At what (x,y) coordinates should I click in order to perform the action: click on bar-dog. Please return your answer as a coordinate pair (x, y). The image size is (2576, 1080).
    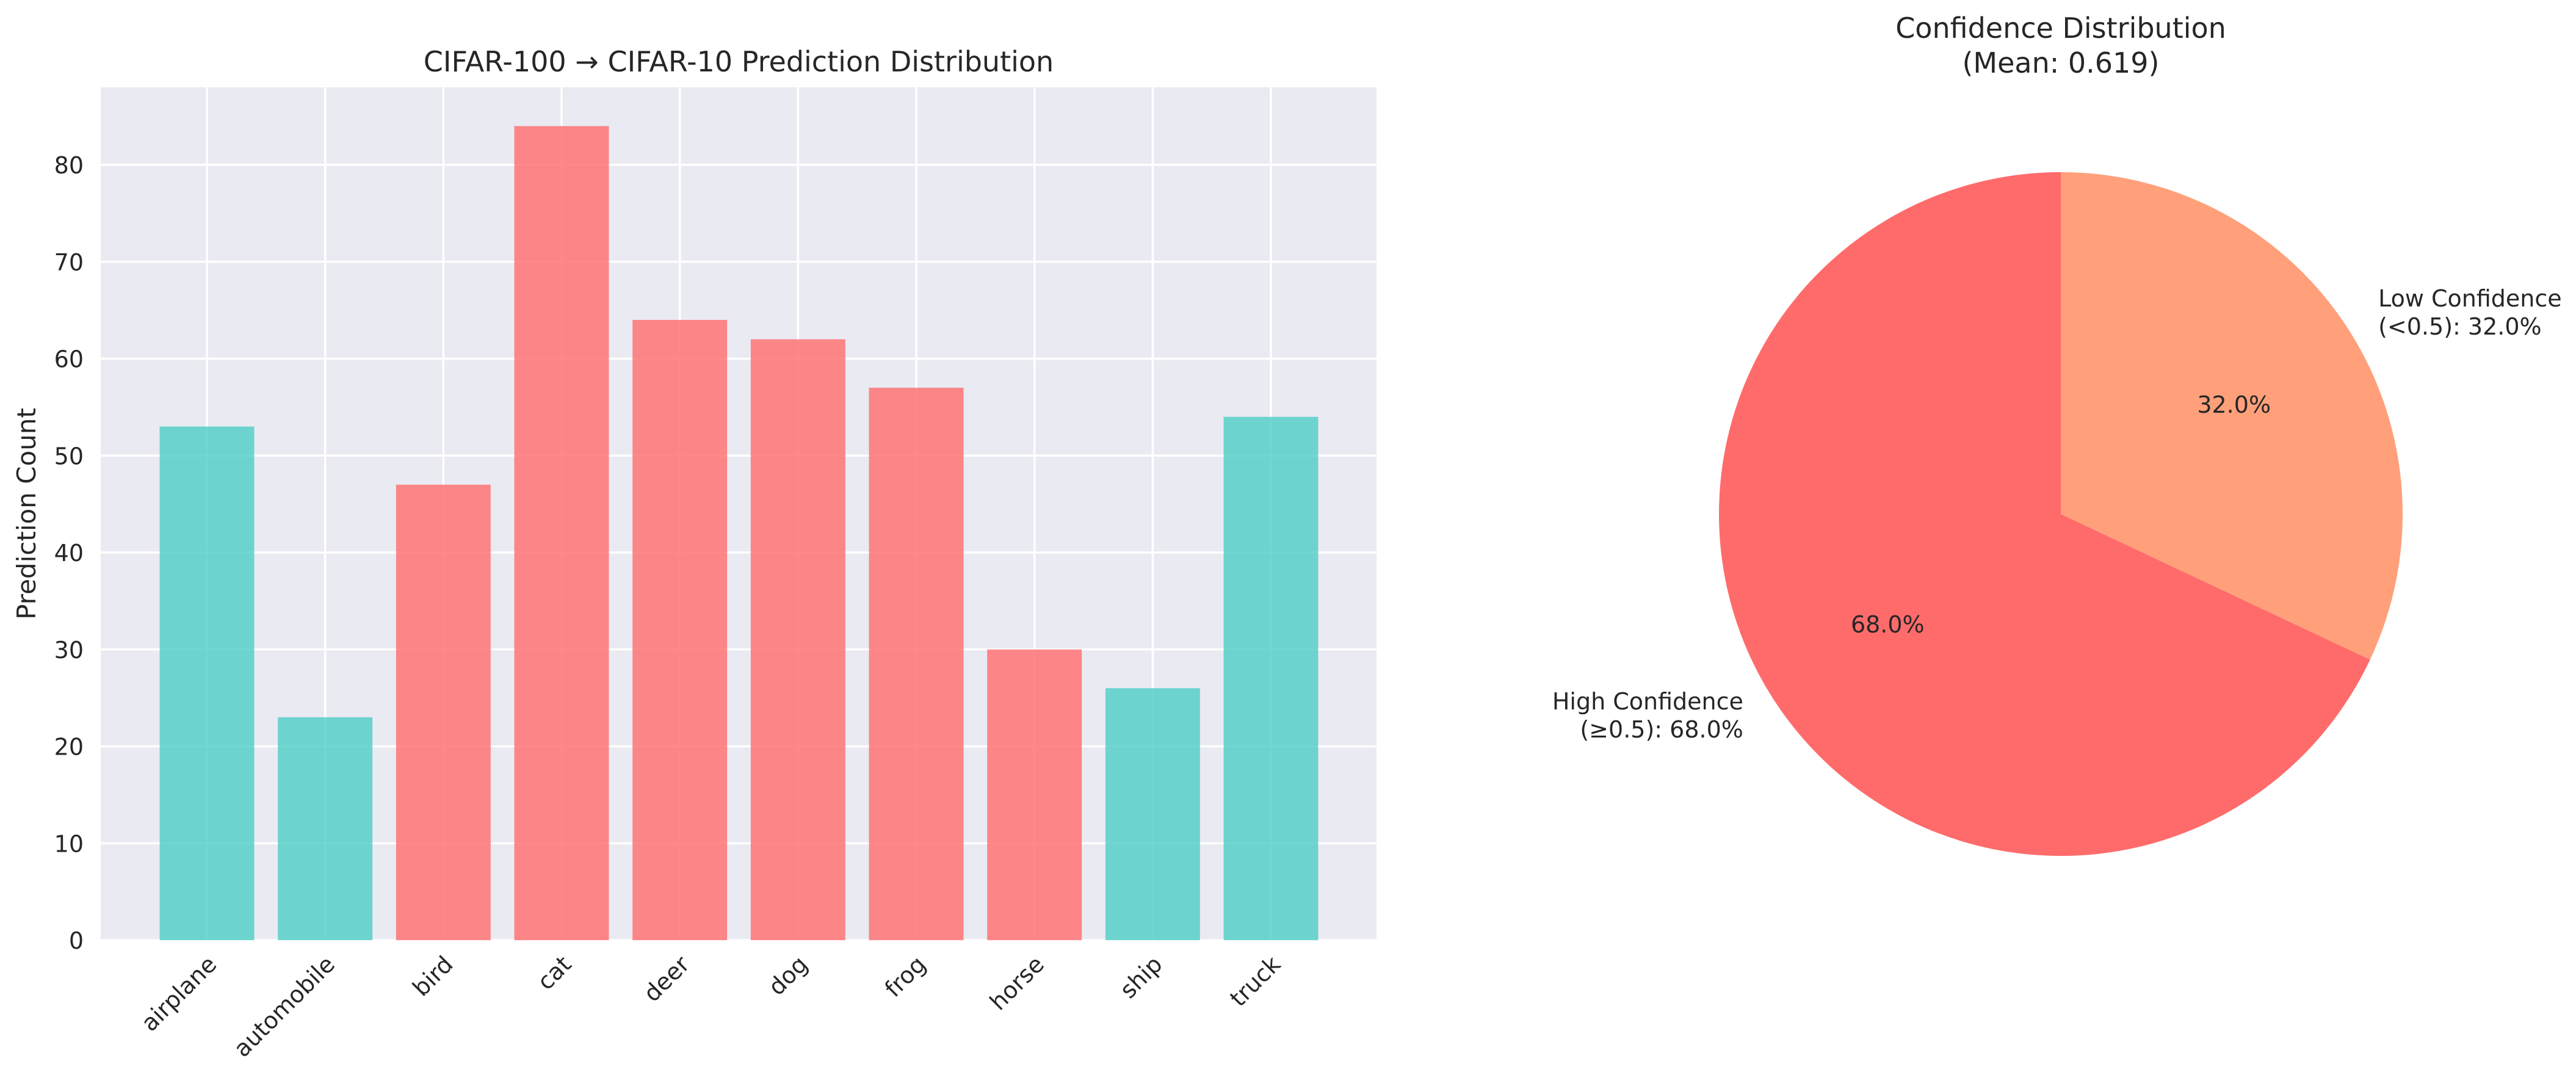
    Looking at the image, I should click on (797, 640).